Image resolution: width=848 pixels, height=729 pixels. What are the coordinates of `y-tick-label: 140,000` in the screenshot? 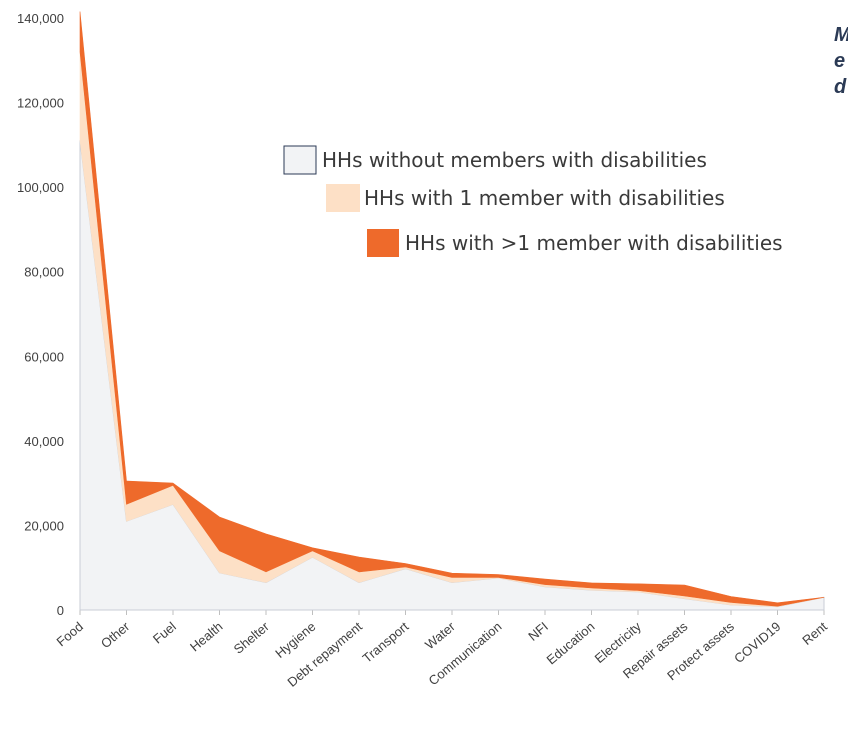 It's located at (40, 18).